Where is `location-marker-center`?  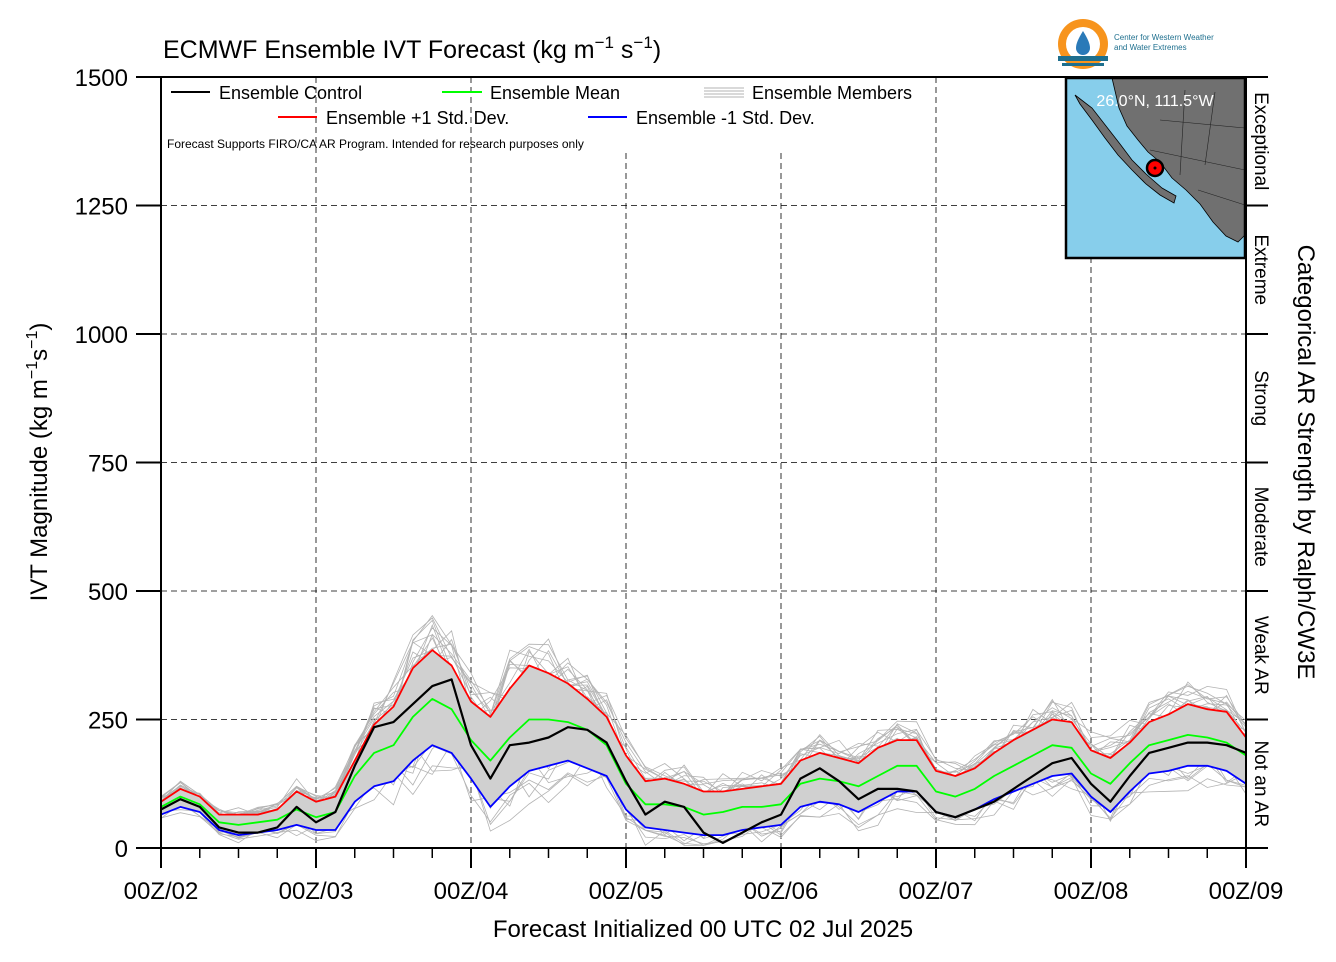 location-marker-center is located at coordinates (1155, 168).